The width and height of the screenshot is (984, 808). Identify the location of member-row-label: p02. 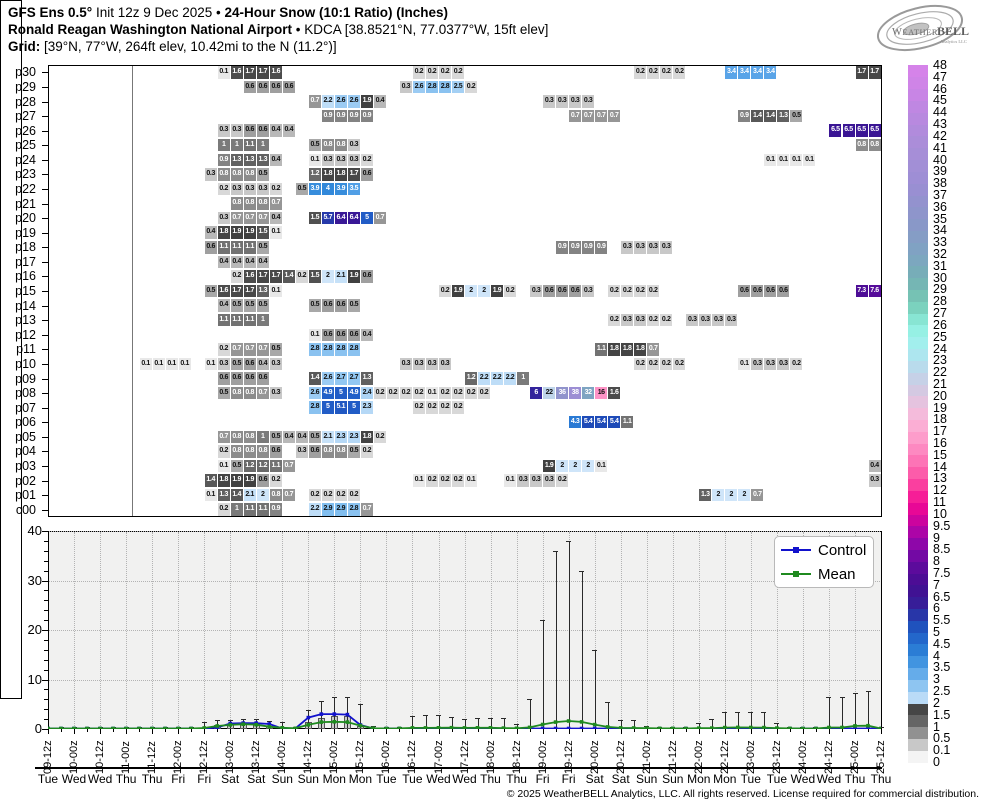
(25, 480).